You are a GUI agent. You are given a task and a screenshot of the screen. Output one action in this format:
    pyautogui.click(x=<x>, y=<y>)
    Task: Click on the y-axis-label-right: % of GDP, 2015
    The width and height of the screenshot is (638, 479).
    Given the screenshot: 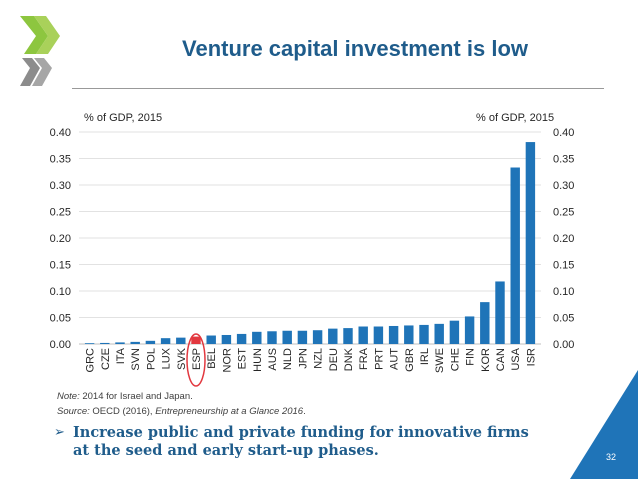 What is the action you would take?
    pyautogui.click(x=515, y=118)
    